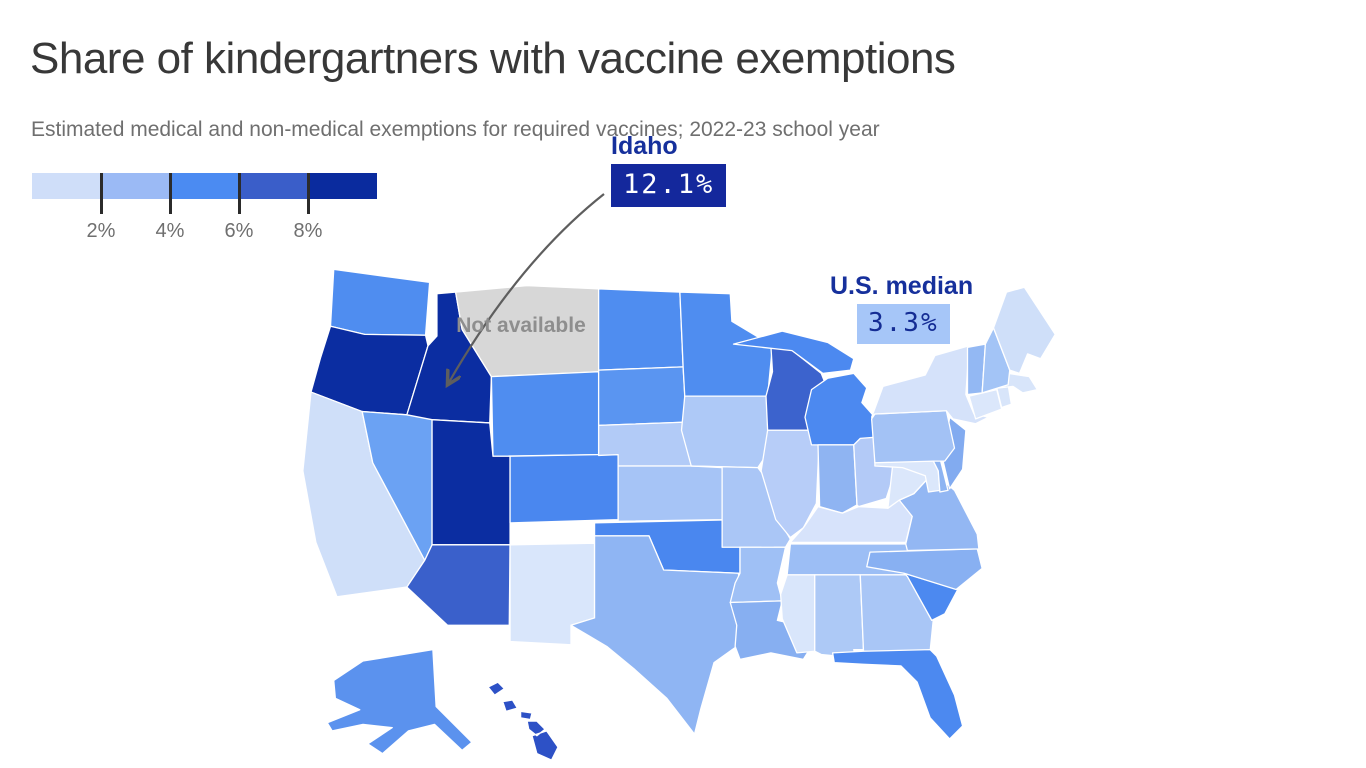  Describe the element at coordinates (924, 569) in the screenshot. I see `state-NC: North Carolina` at that location.